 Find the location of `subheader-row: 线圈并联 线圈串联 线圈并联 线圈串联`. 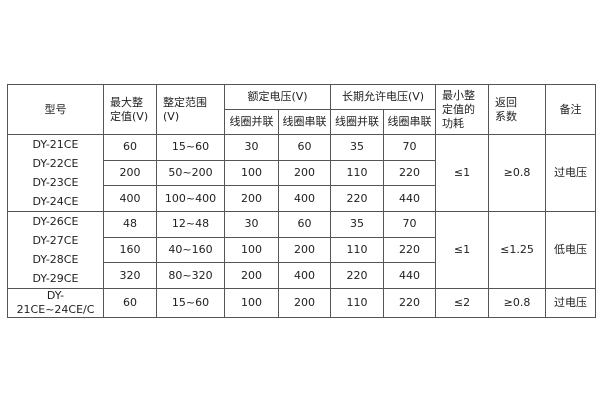

subheader-row: 线圈并联 线圈串联 线圈并联 线圈串联 is located at coordinates (302, 122).